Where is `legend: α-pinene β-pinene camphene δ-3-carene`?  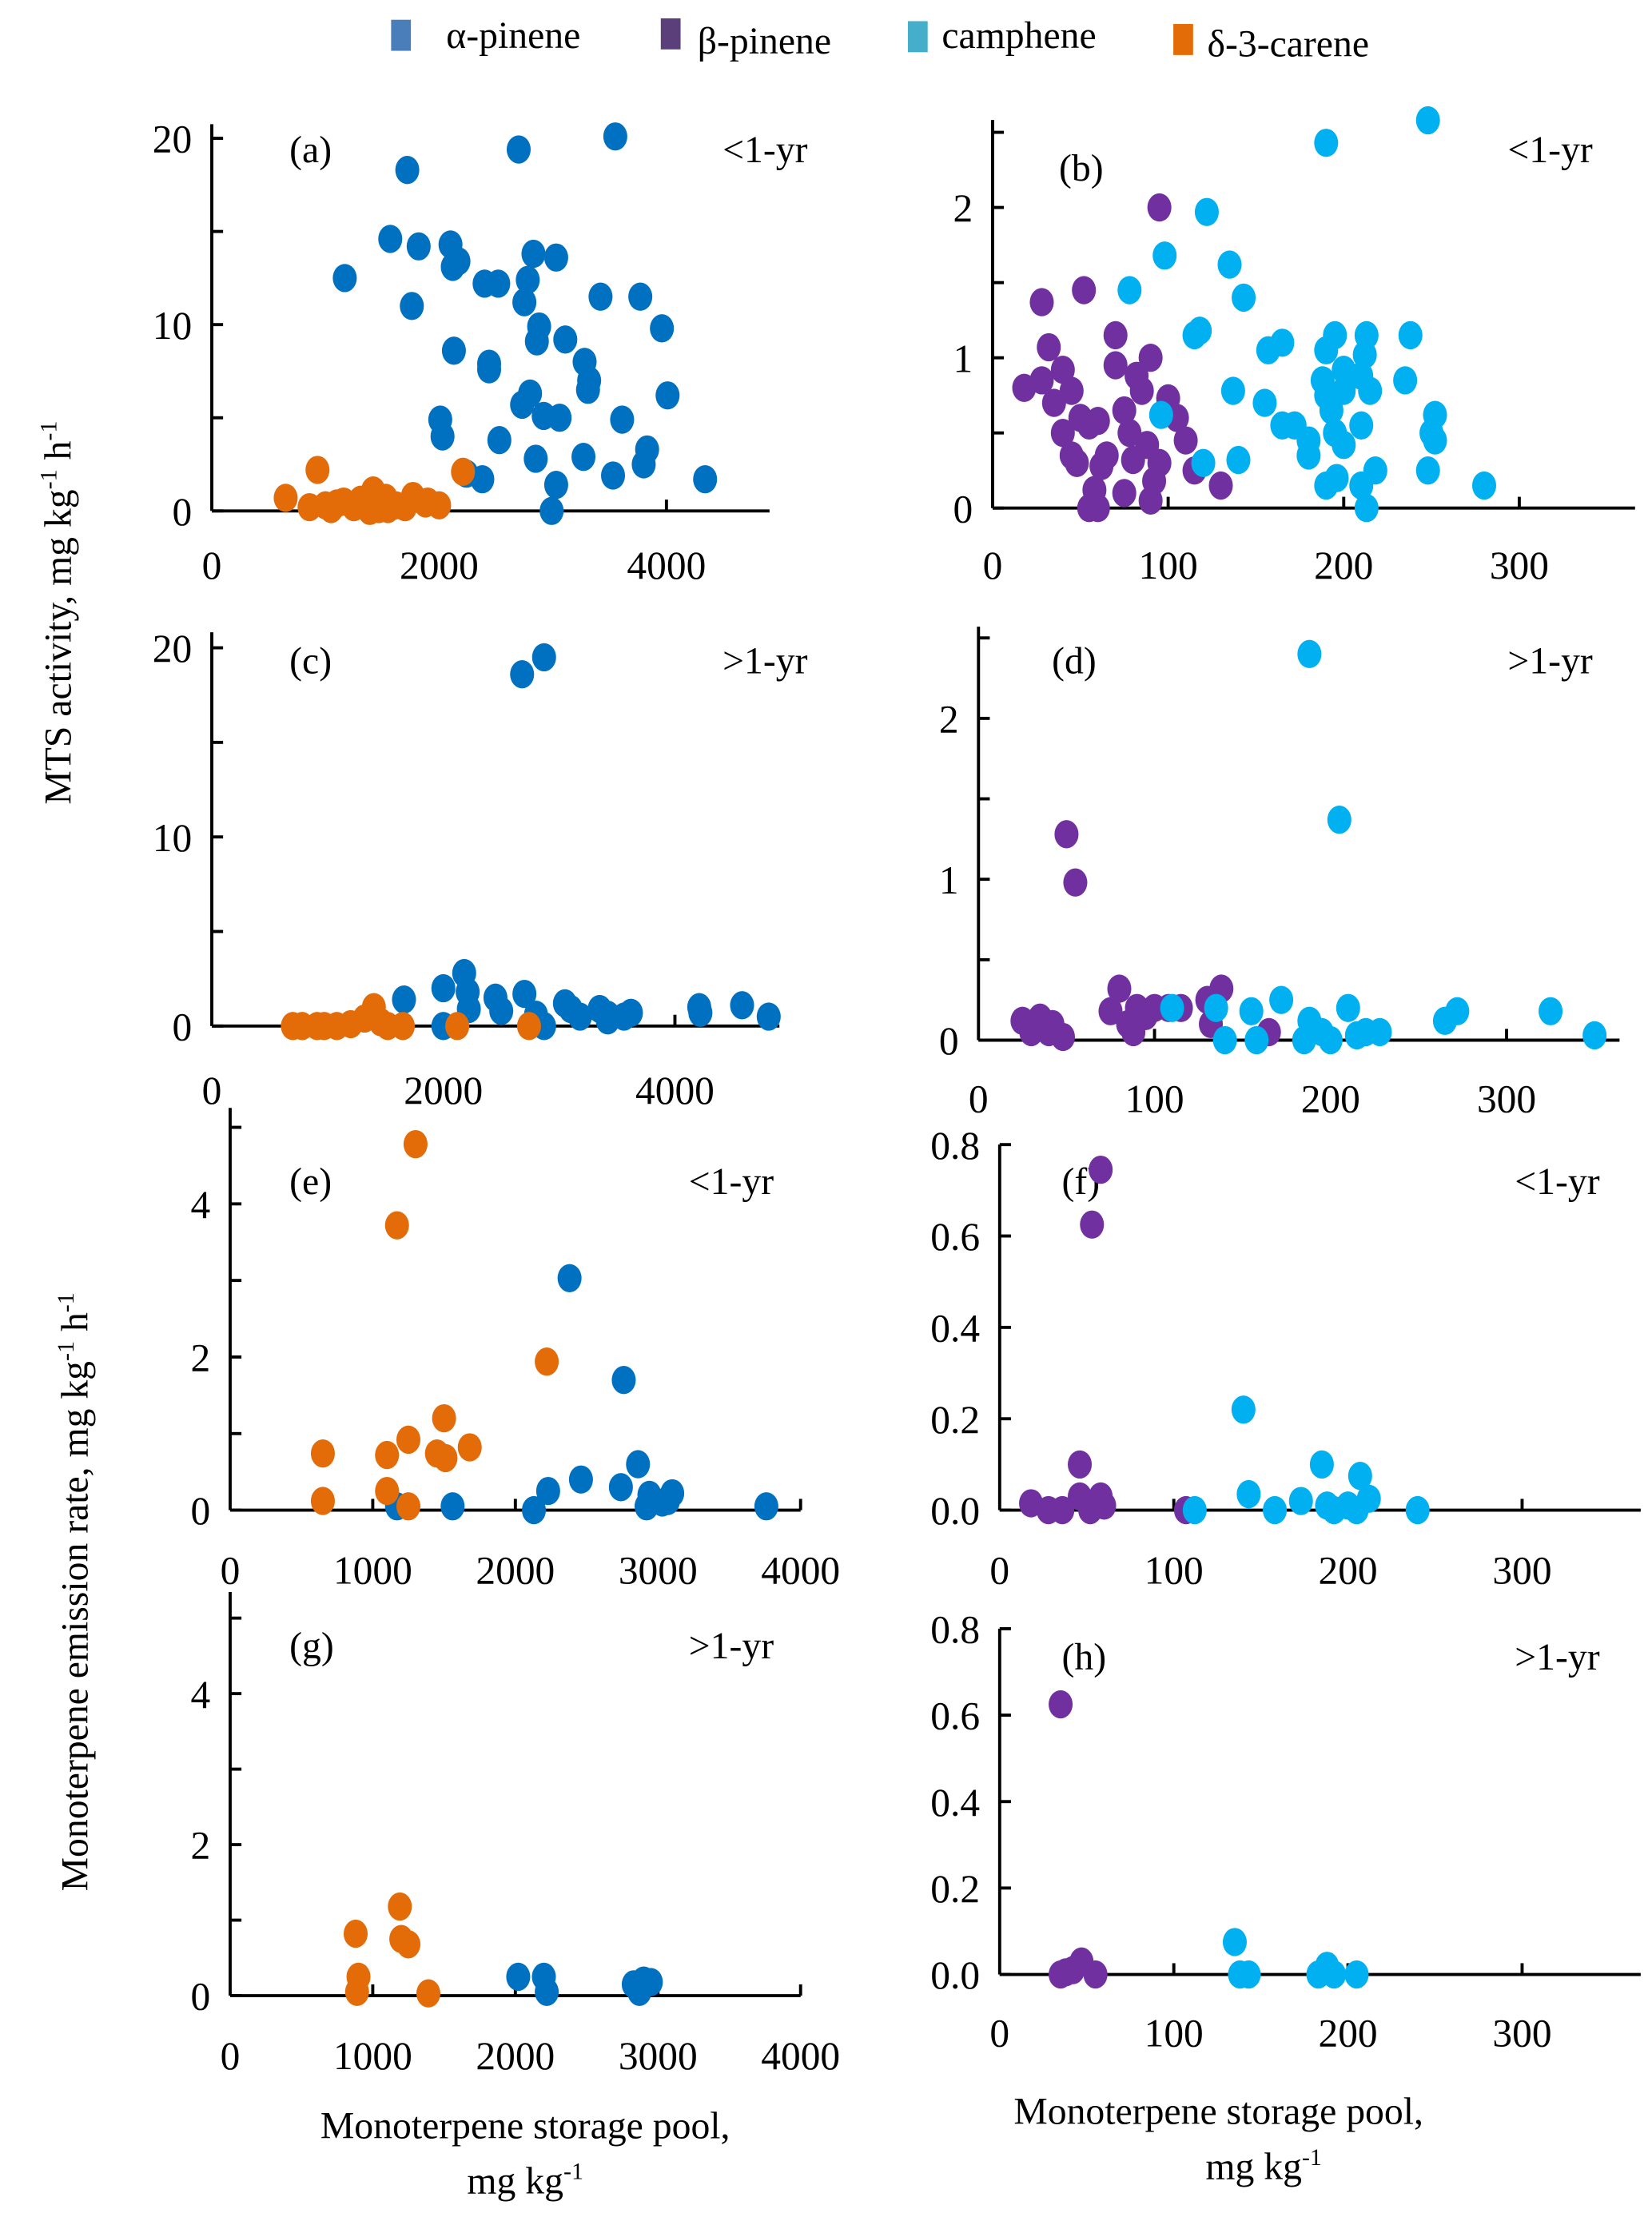
legend: α-pinene β-pinene camphene δ-3-carene is located at coordinates (880, 40).